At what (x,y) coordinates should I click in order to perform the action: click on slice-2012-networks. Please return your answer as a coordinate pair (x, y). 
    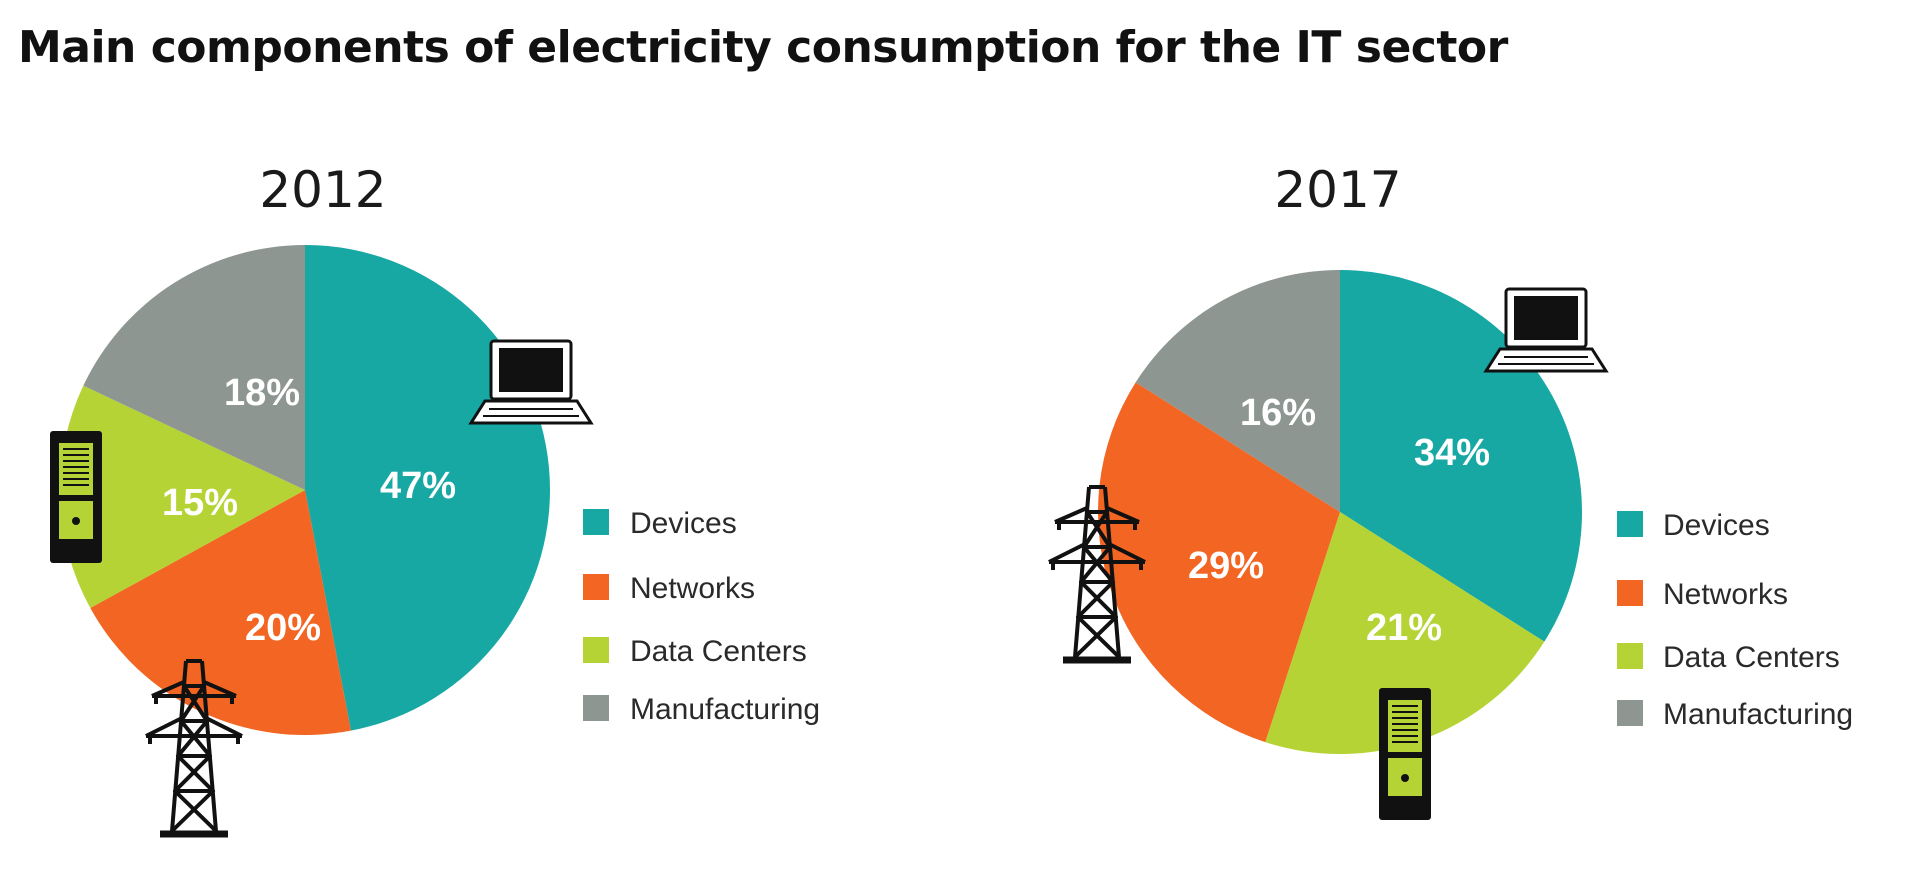
    Looking at the image, I should click on (220, 613).